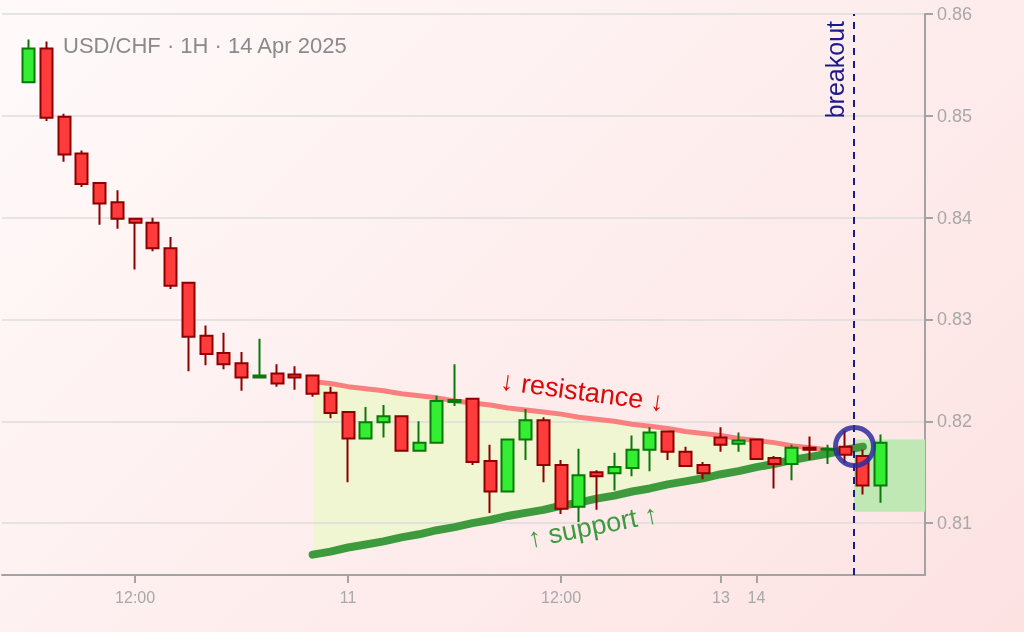  What do you see at coordinates (720, 597) in the screenshot?
I see `x-tick-label: 13` at bounding box center [720, 597].